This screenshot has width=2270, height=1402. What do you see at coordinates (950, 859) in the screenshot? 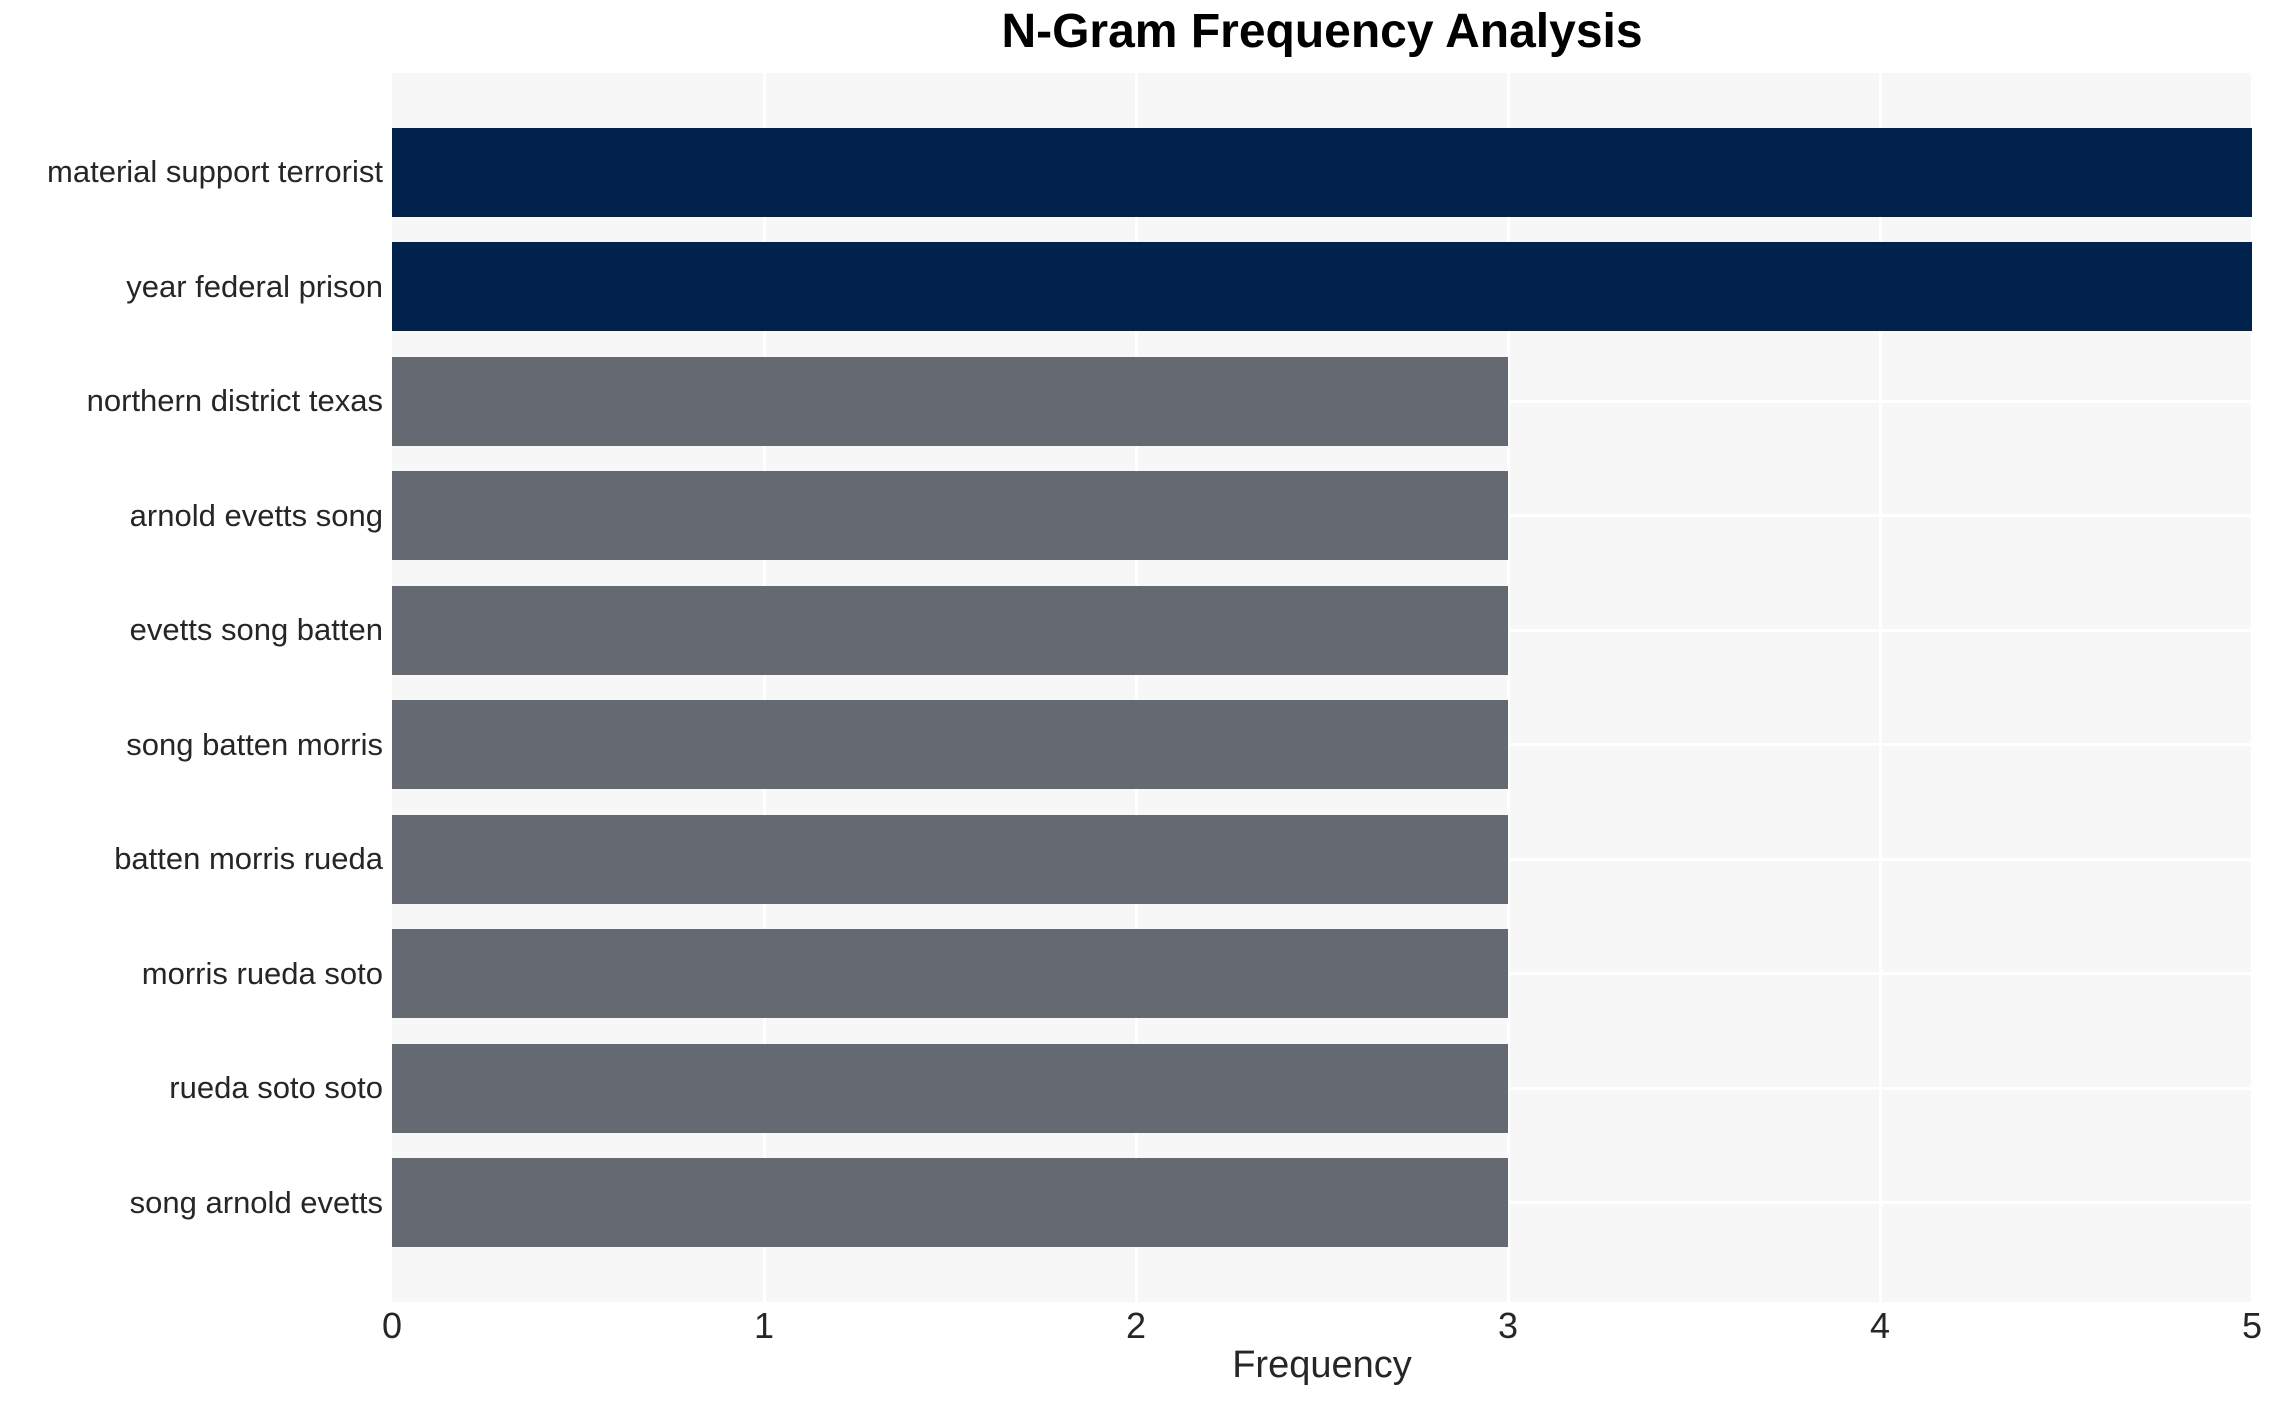
I see `bar-batten-morris-rueda` at bounding box center [950, 859].